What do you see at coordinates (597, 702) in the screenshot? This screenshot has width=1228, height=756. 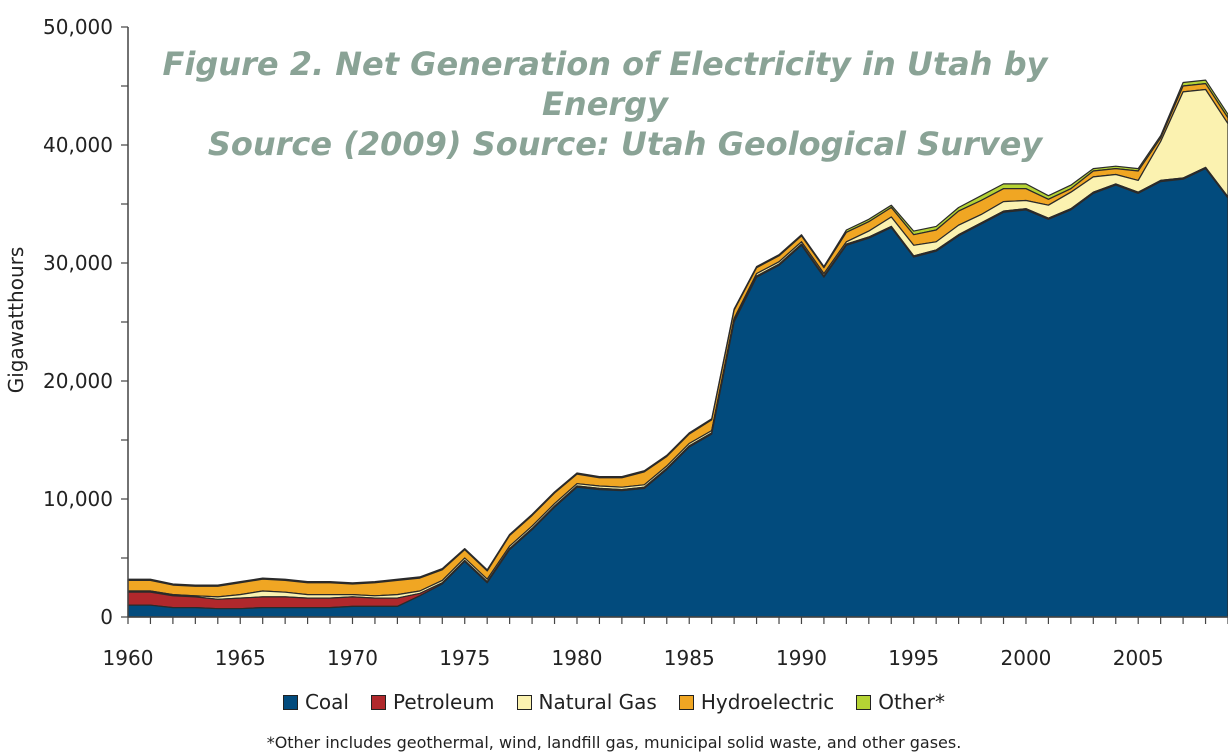 I see `legend-label: Natural Gas` at bounding box center [597, 702].